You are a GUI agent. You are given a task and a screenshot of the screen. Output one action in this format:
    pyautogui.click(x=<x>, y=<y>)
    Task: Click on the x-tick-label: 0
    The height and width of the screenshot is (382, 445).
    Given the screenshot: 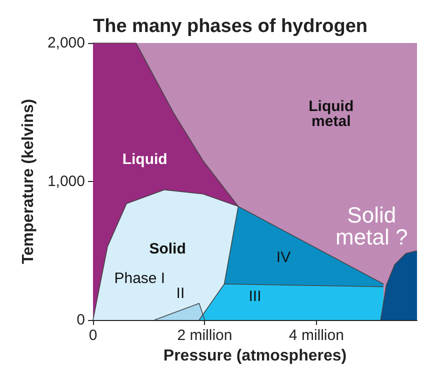 What is the action you would take?
    pyautogui.click(x=93, y=335)
    